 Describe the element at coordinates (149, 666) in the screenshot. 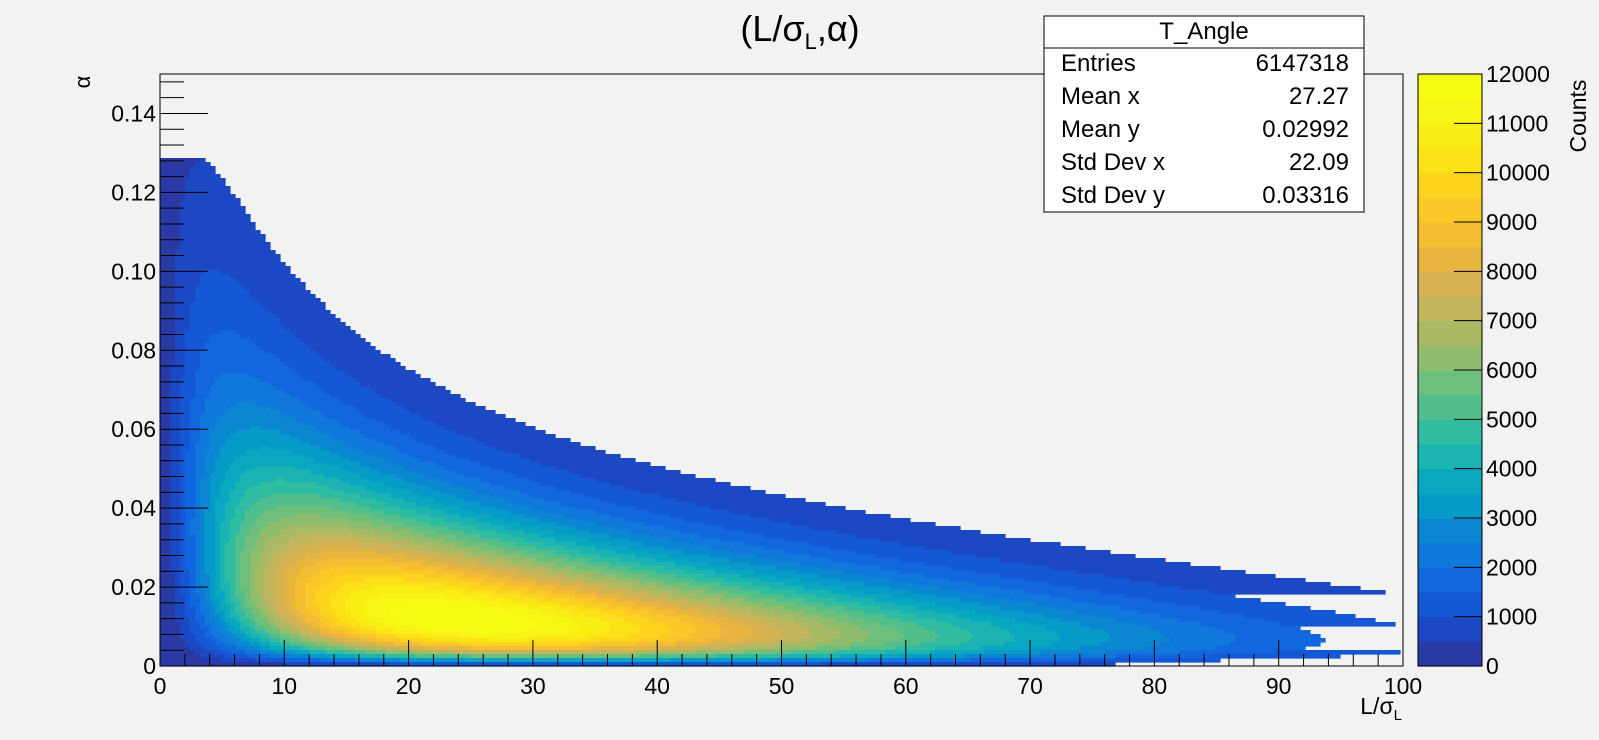

I see `y-tick-label: 0` at that location.